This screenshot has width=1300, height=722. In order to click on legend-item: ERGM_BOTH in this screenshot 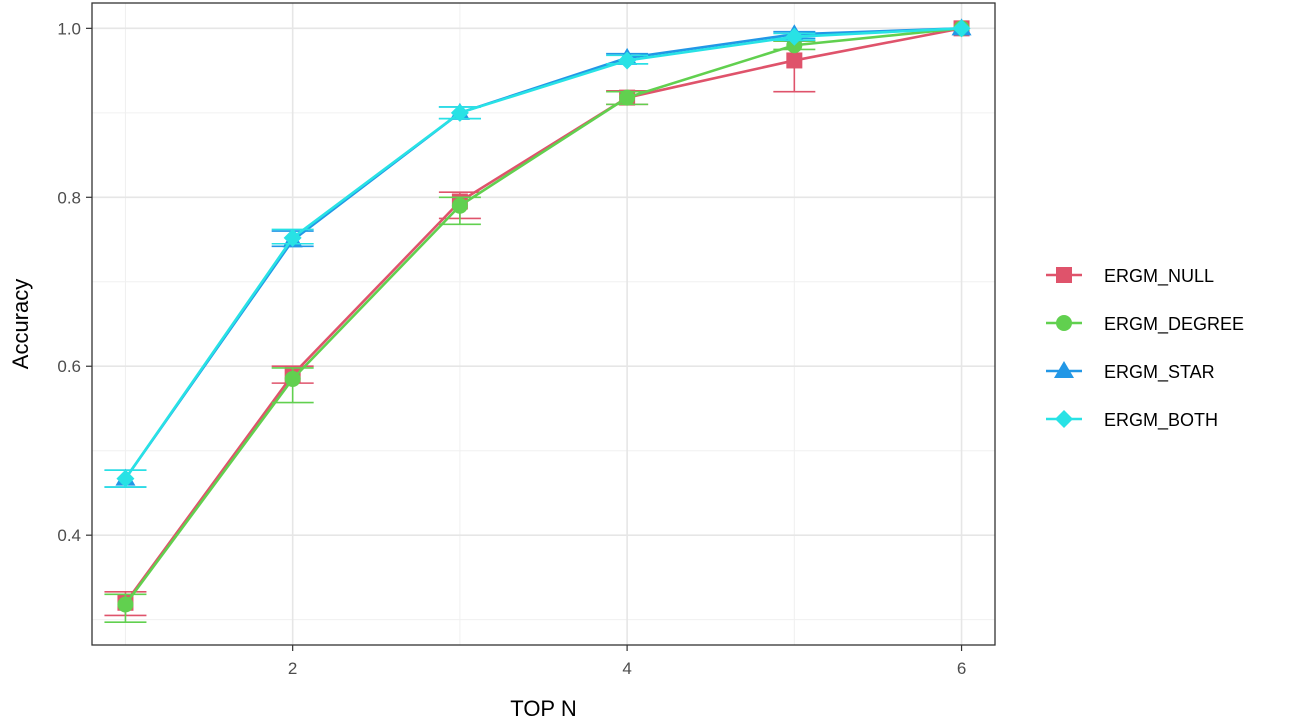, I will do `click(1132, 420)`.